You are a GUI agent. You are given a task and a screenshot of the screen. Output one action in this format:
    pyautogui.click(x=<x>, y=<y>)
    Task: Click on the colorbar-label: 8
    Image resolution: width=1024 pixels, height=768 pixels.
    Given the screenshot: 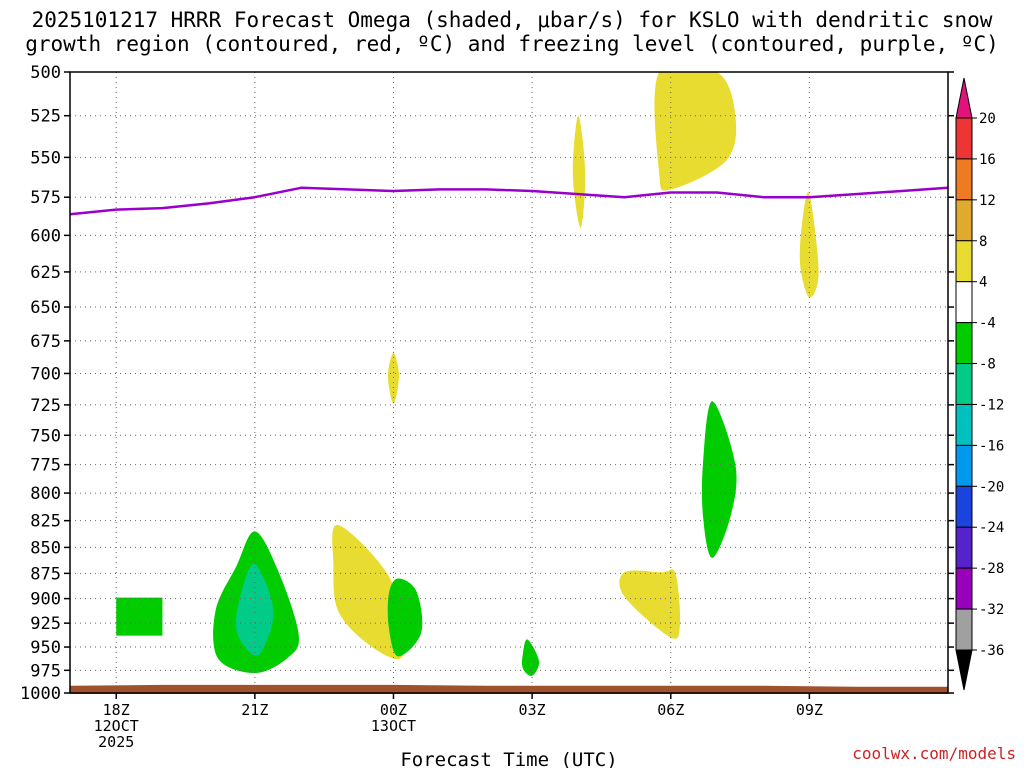 What is the action you would take?
    pyautogui.click(x=983, y=242)
    